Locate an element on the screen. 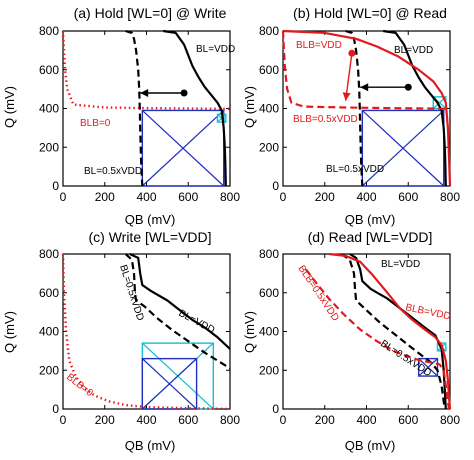  panel-b-label-blb-half: BLB=0.5xVDD is located at coordinates (325, 119).